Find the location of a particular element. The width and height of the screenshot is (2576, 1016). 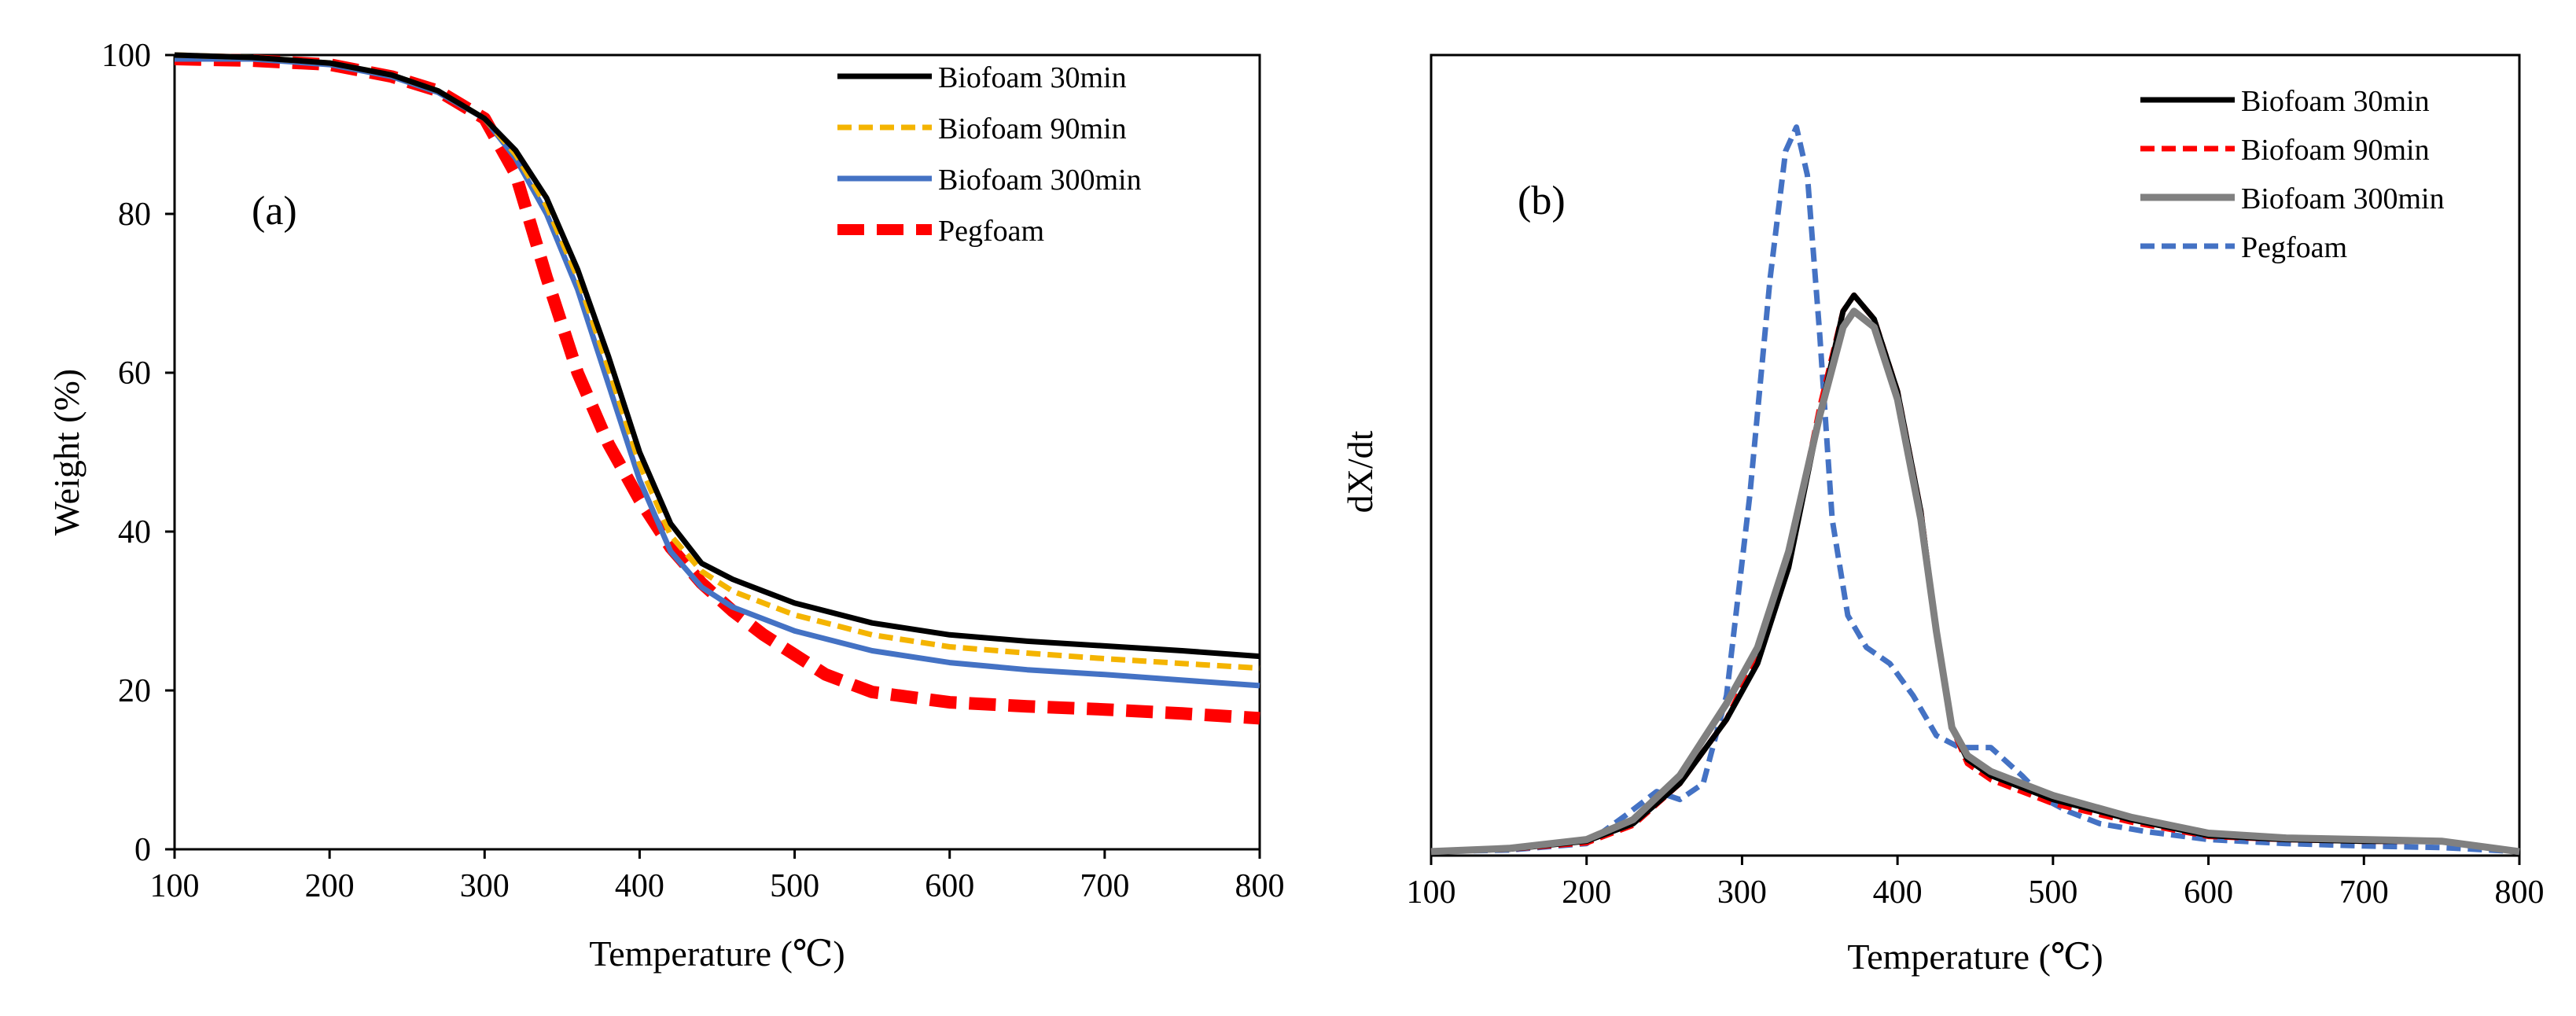

y-tick-label: 40 is located at coordinates (134, 532).